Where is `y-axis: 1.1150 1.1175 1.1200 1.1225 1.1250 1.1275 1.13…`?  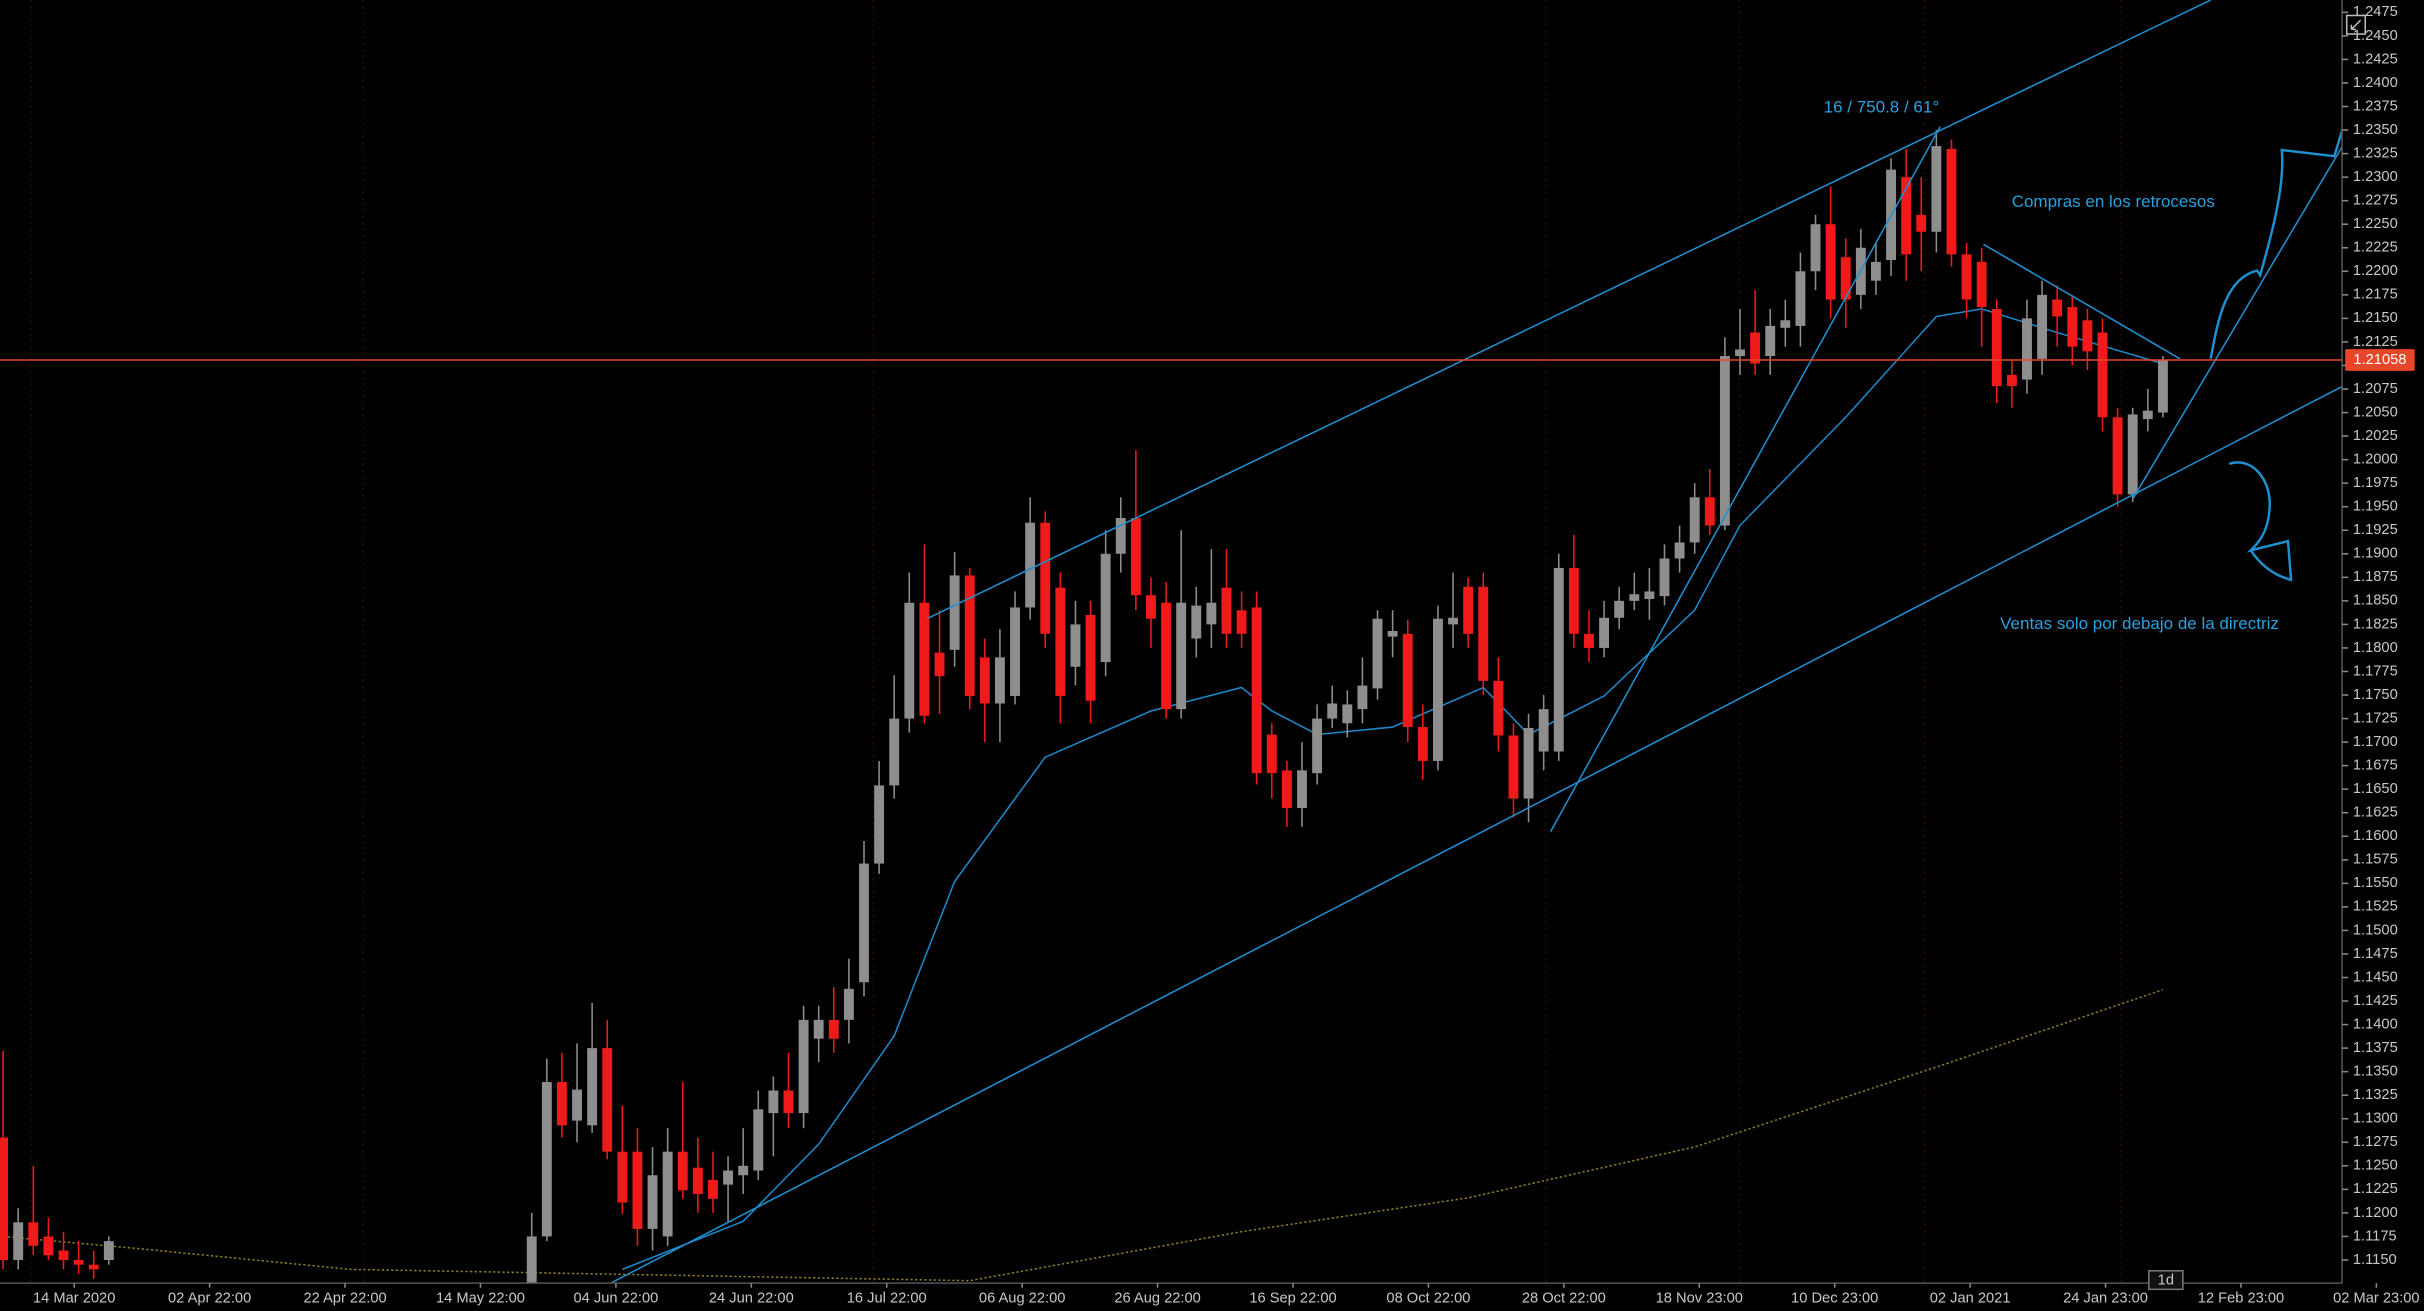
y-axis: 1.1150 1.1175 1.1200 1.1225 1.1250 1.1275 1.13… is located at coordinates (2370, 636).